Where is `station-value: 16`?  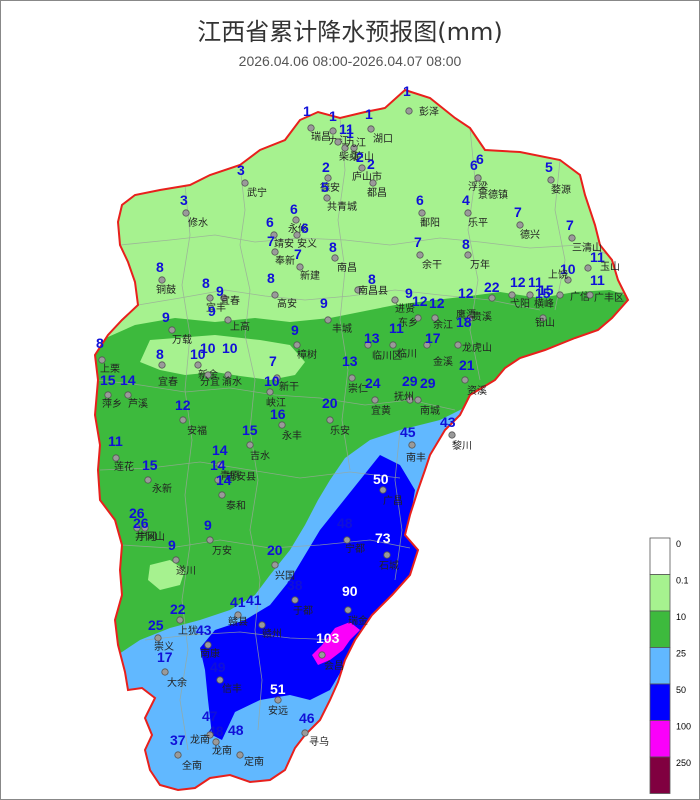
station-value: 16 is located at coordinates (278, 414).